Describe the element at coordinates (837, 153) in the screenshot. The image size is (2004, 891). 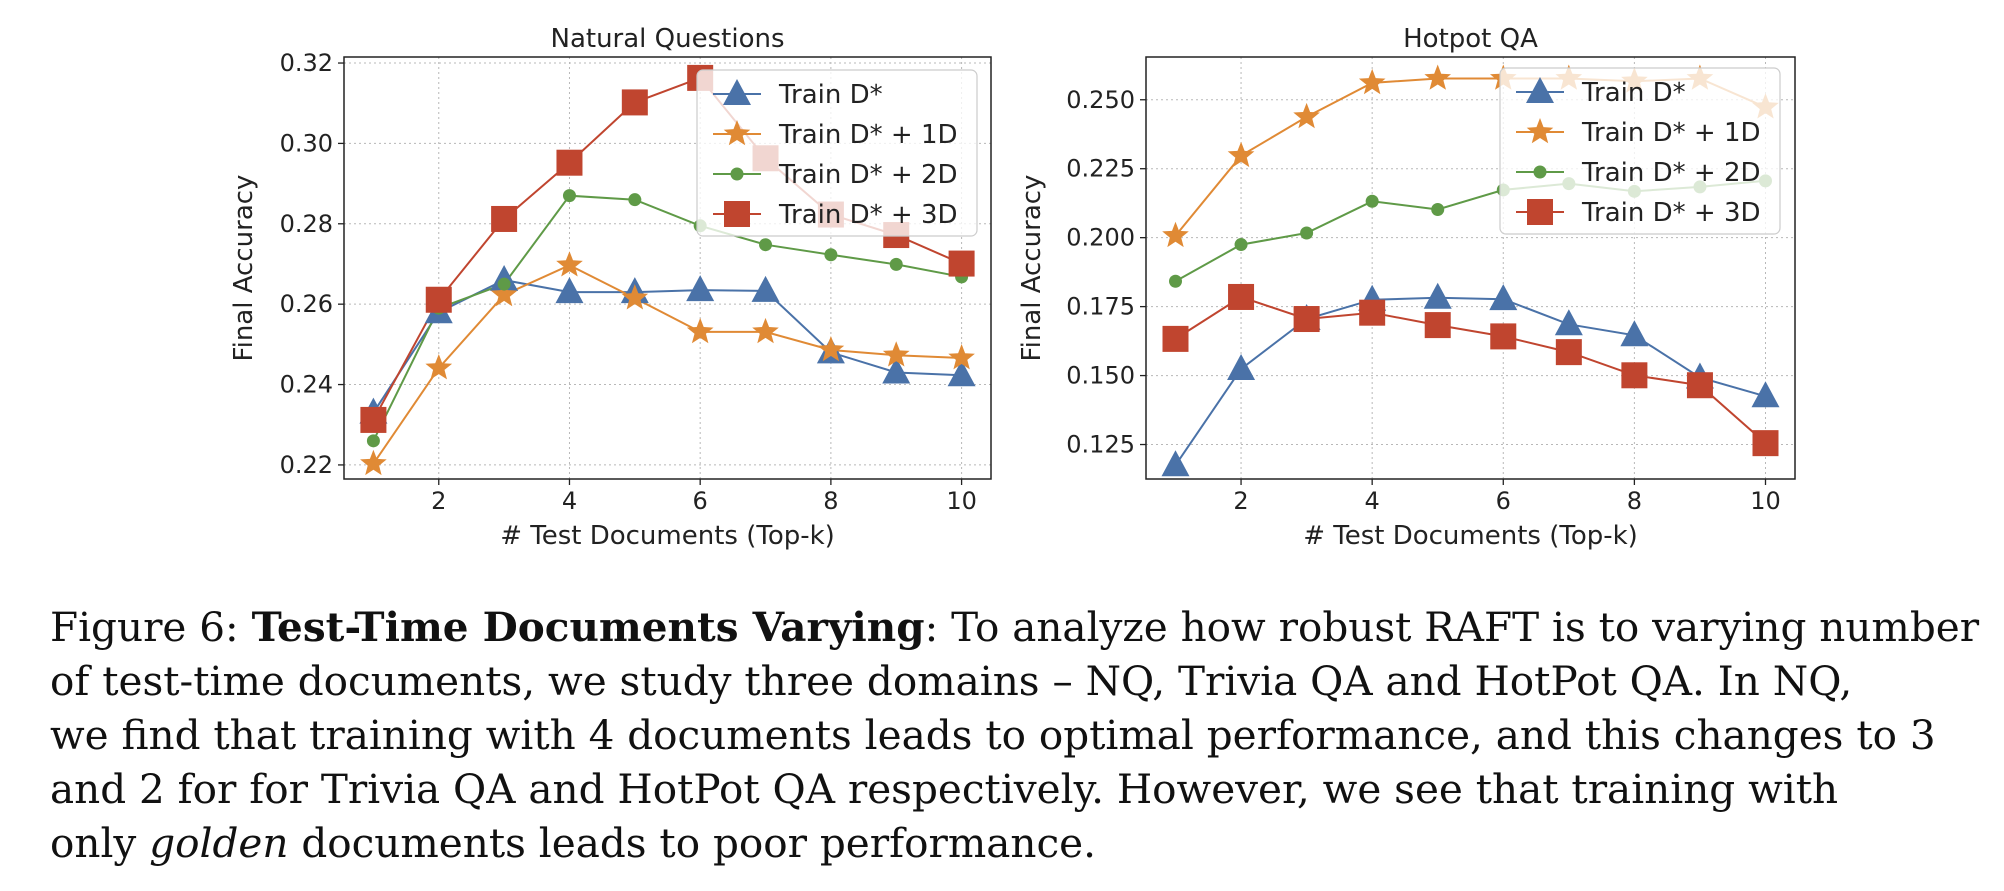
I see `legend-box` at that location.